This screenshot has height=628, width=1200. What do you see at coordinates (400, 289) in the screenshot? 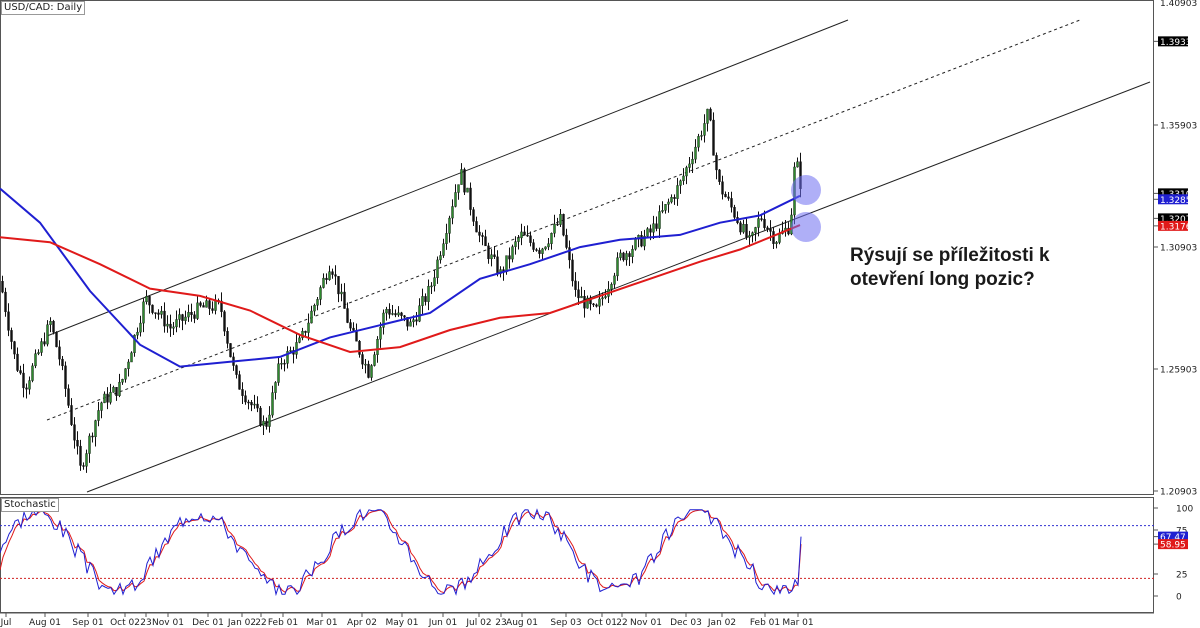
I see `moving-average-red-line` at bounding box center [400, 289].